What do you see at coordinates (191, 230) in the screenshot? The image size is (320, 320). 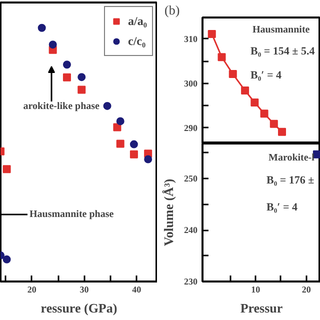 I see `y-tick-label: 240` at bounding box center [191, 230].